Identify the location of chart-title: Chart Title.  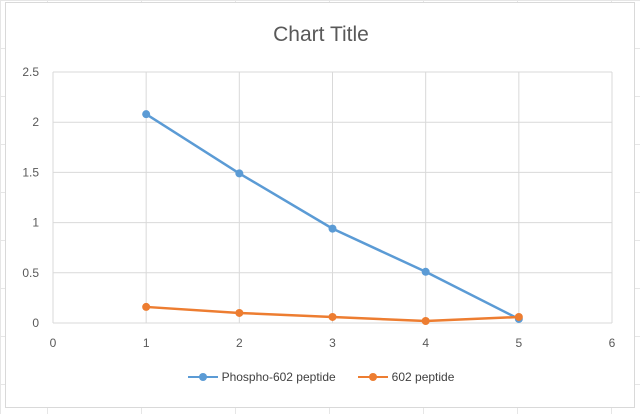
(321, 34).